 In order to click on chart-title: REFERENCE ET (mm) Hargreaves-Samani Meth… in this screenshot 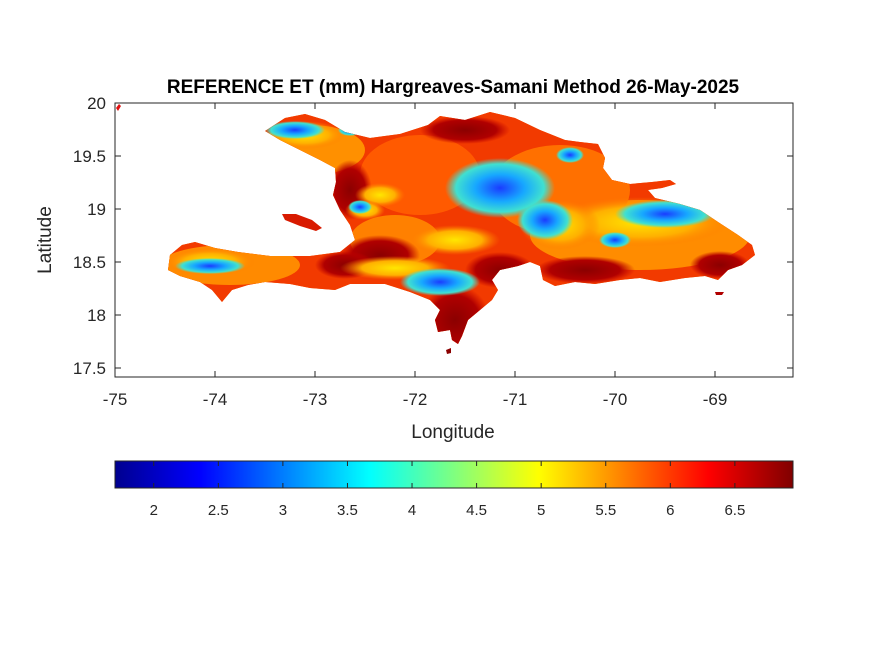, I will do `click(453, 87)`.